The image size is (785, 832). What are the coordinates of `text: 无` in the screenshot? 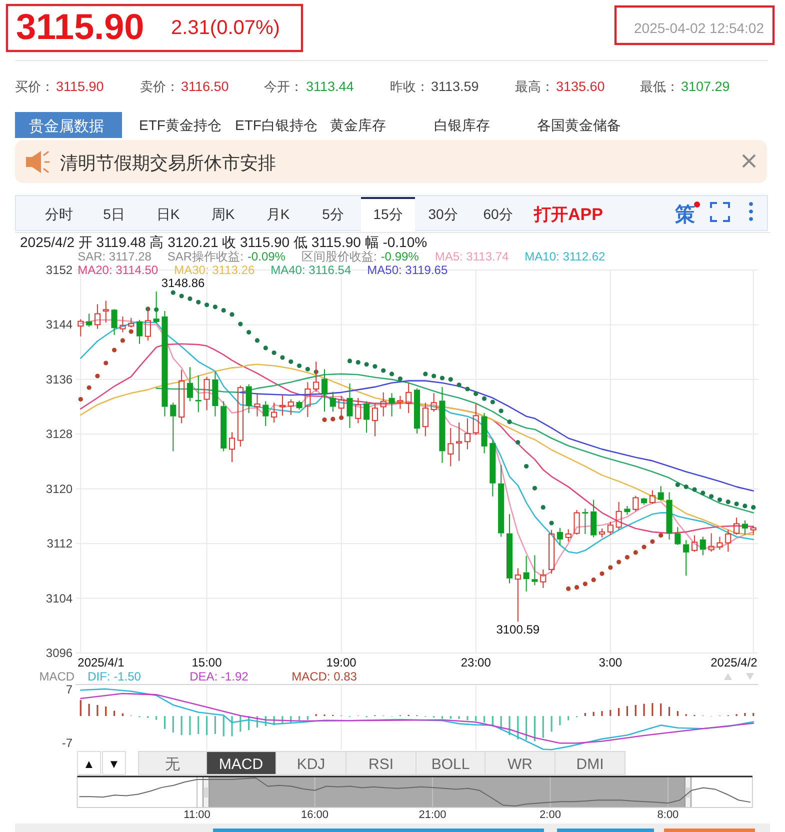 It's located at (172, 764).